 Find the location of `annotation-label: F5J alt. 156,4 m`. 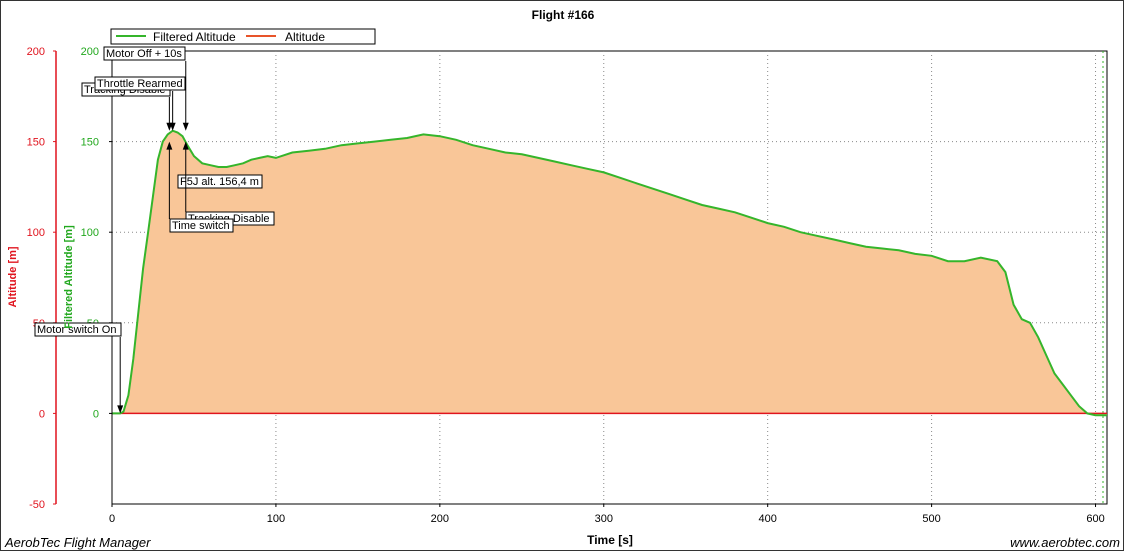

annotation-label: F5J alt. 156,4 m is located at coordinates (219, 182).